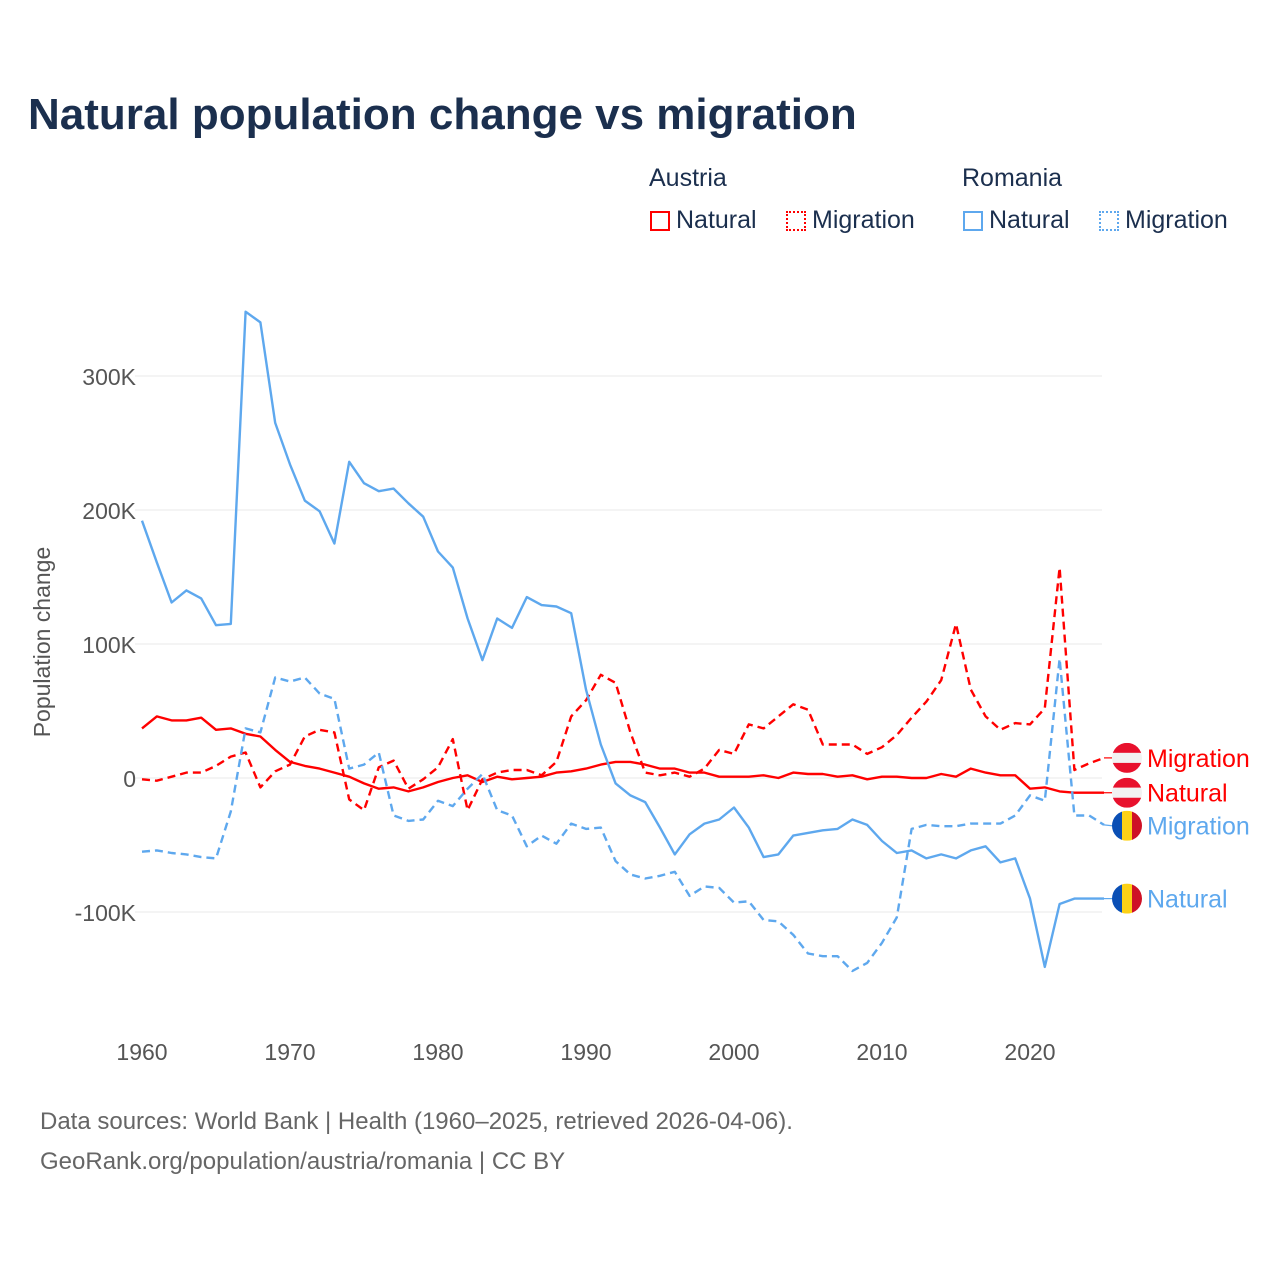  What do you see at coordinates (437, 1052) in the screenshot?
I see `x-tick-label: 1980` at bounding box center [437, 1052].